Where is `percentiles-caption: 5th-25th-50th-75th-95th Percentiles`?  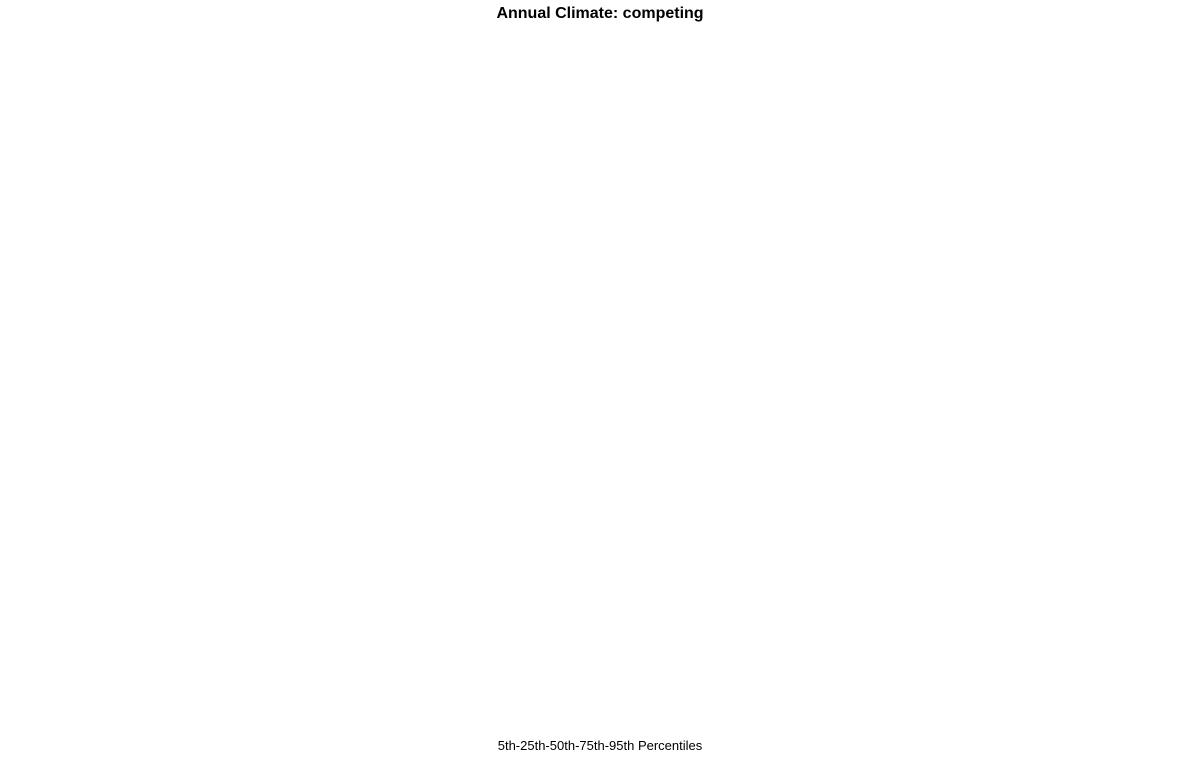 percentiles-caption: 5th-25th-50th-75th-95th Percentiles is located at coordinates (600, 745).